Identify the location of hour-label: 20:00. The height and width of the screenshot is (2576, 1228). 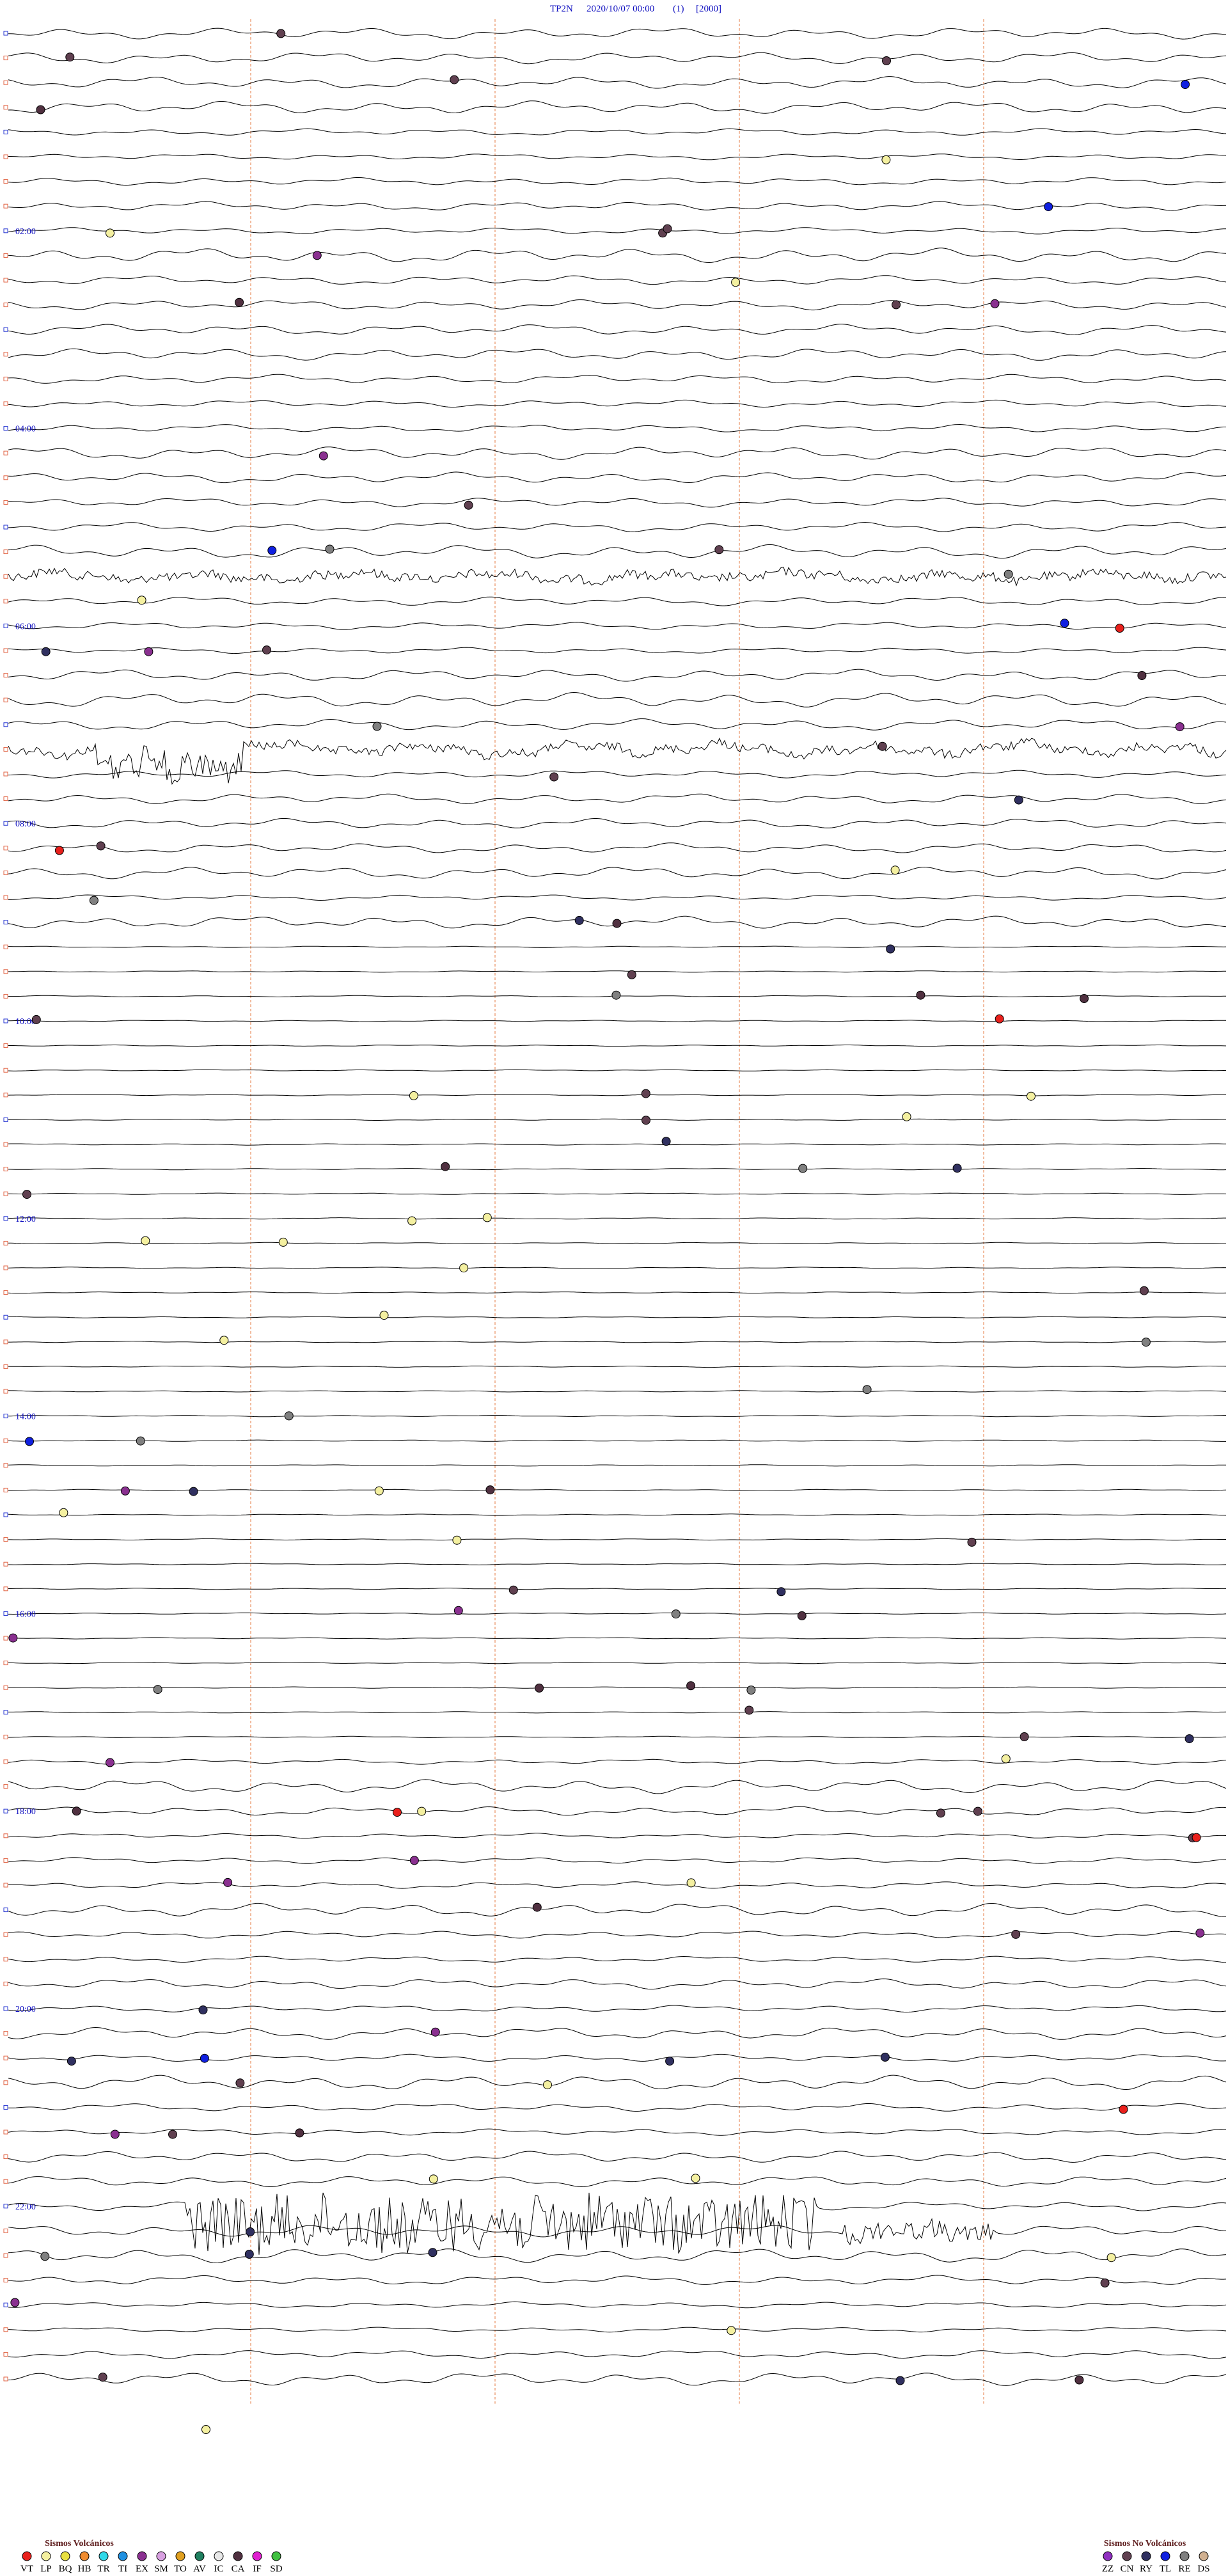
(25, 2009).